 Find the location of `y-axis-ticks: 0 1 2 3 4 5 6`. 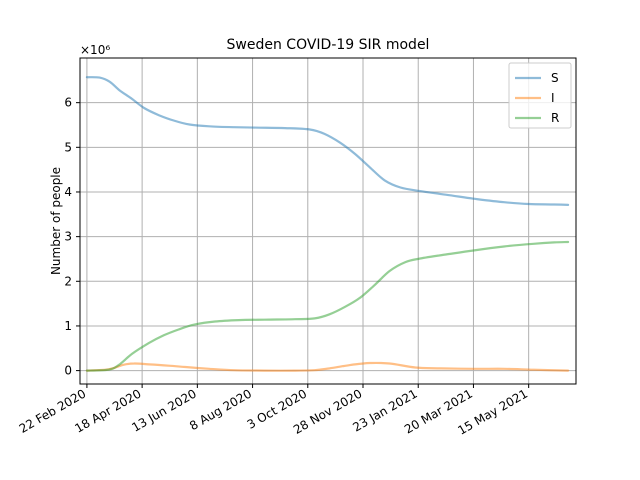

y-axis-ticks: 0 1 2 3 4 5 6 is located at coordinates (72, 237).